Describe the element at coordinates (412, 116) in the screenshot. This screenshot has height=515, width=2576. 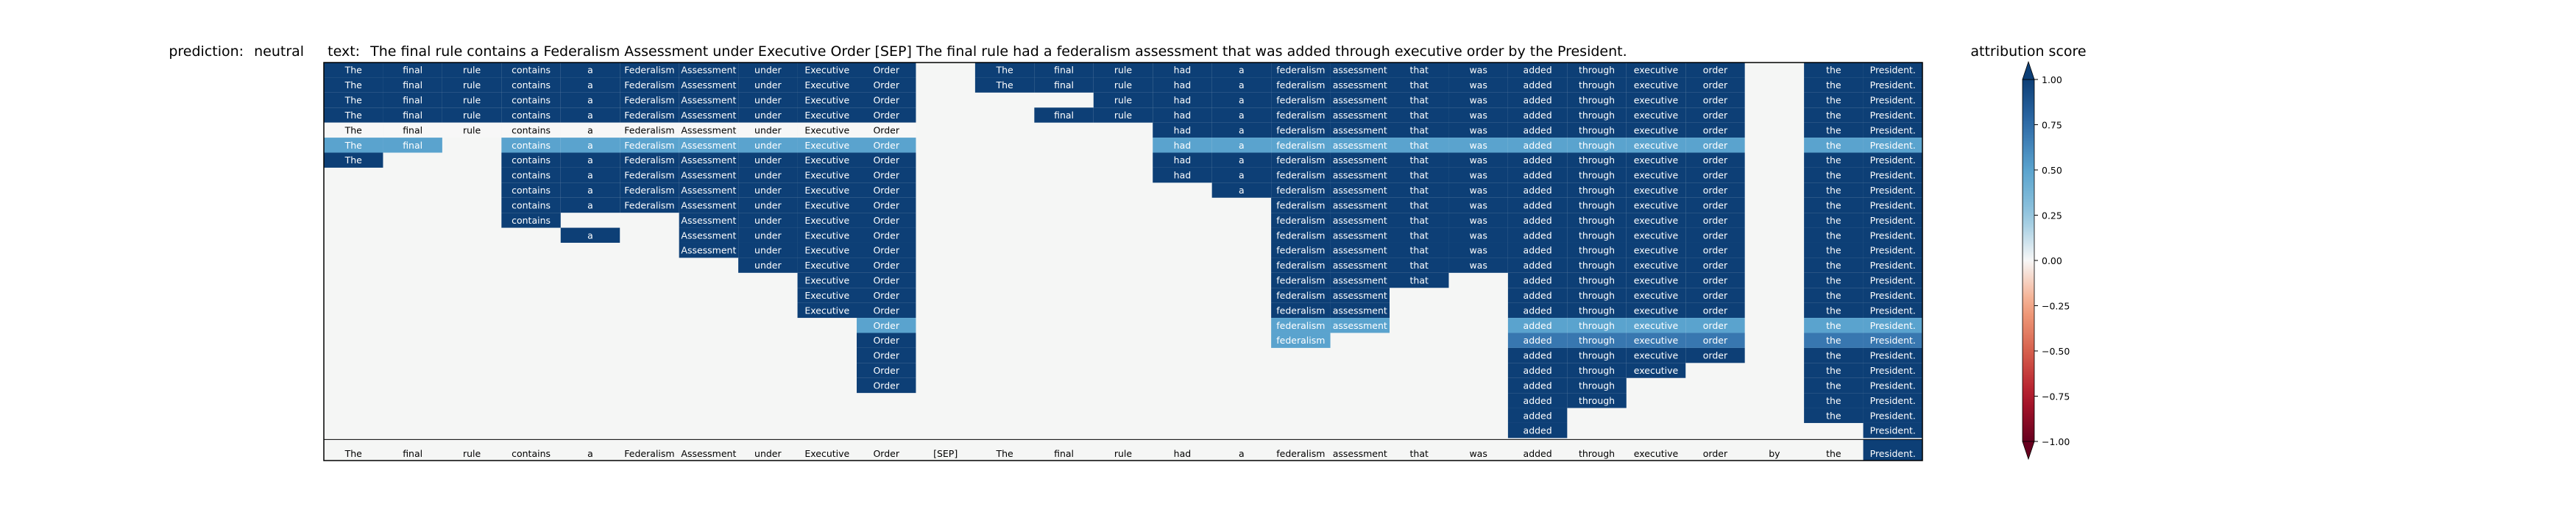
I see `cell-token-label: final` at that location.